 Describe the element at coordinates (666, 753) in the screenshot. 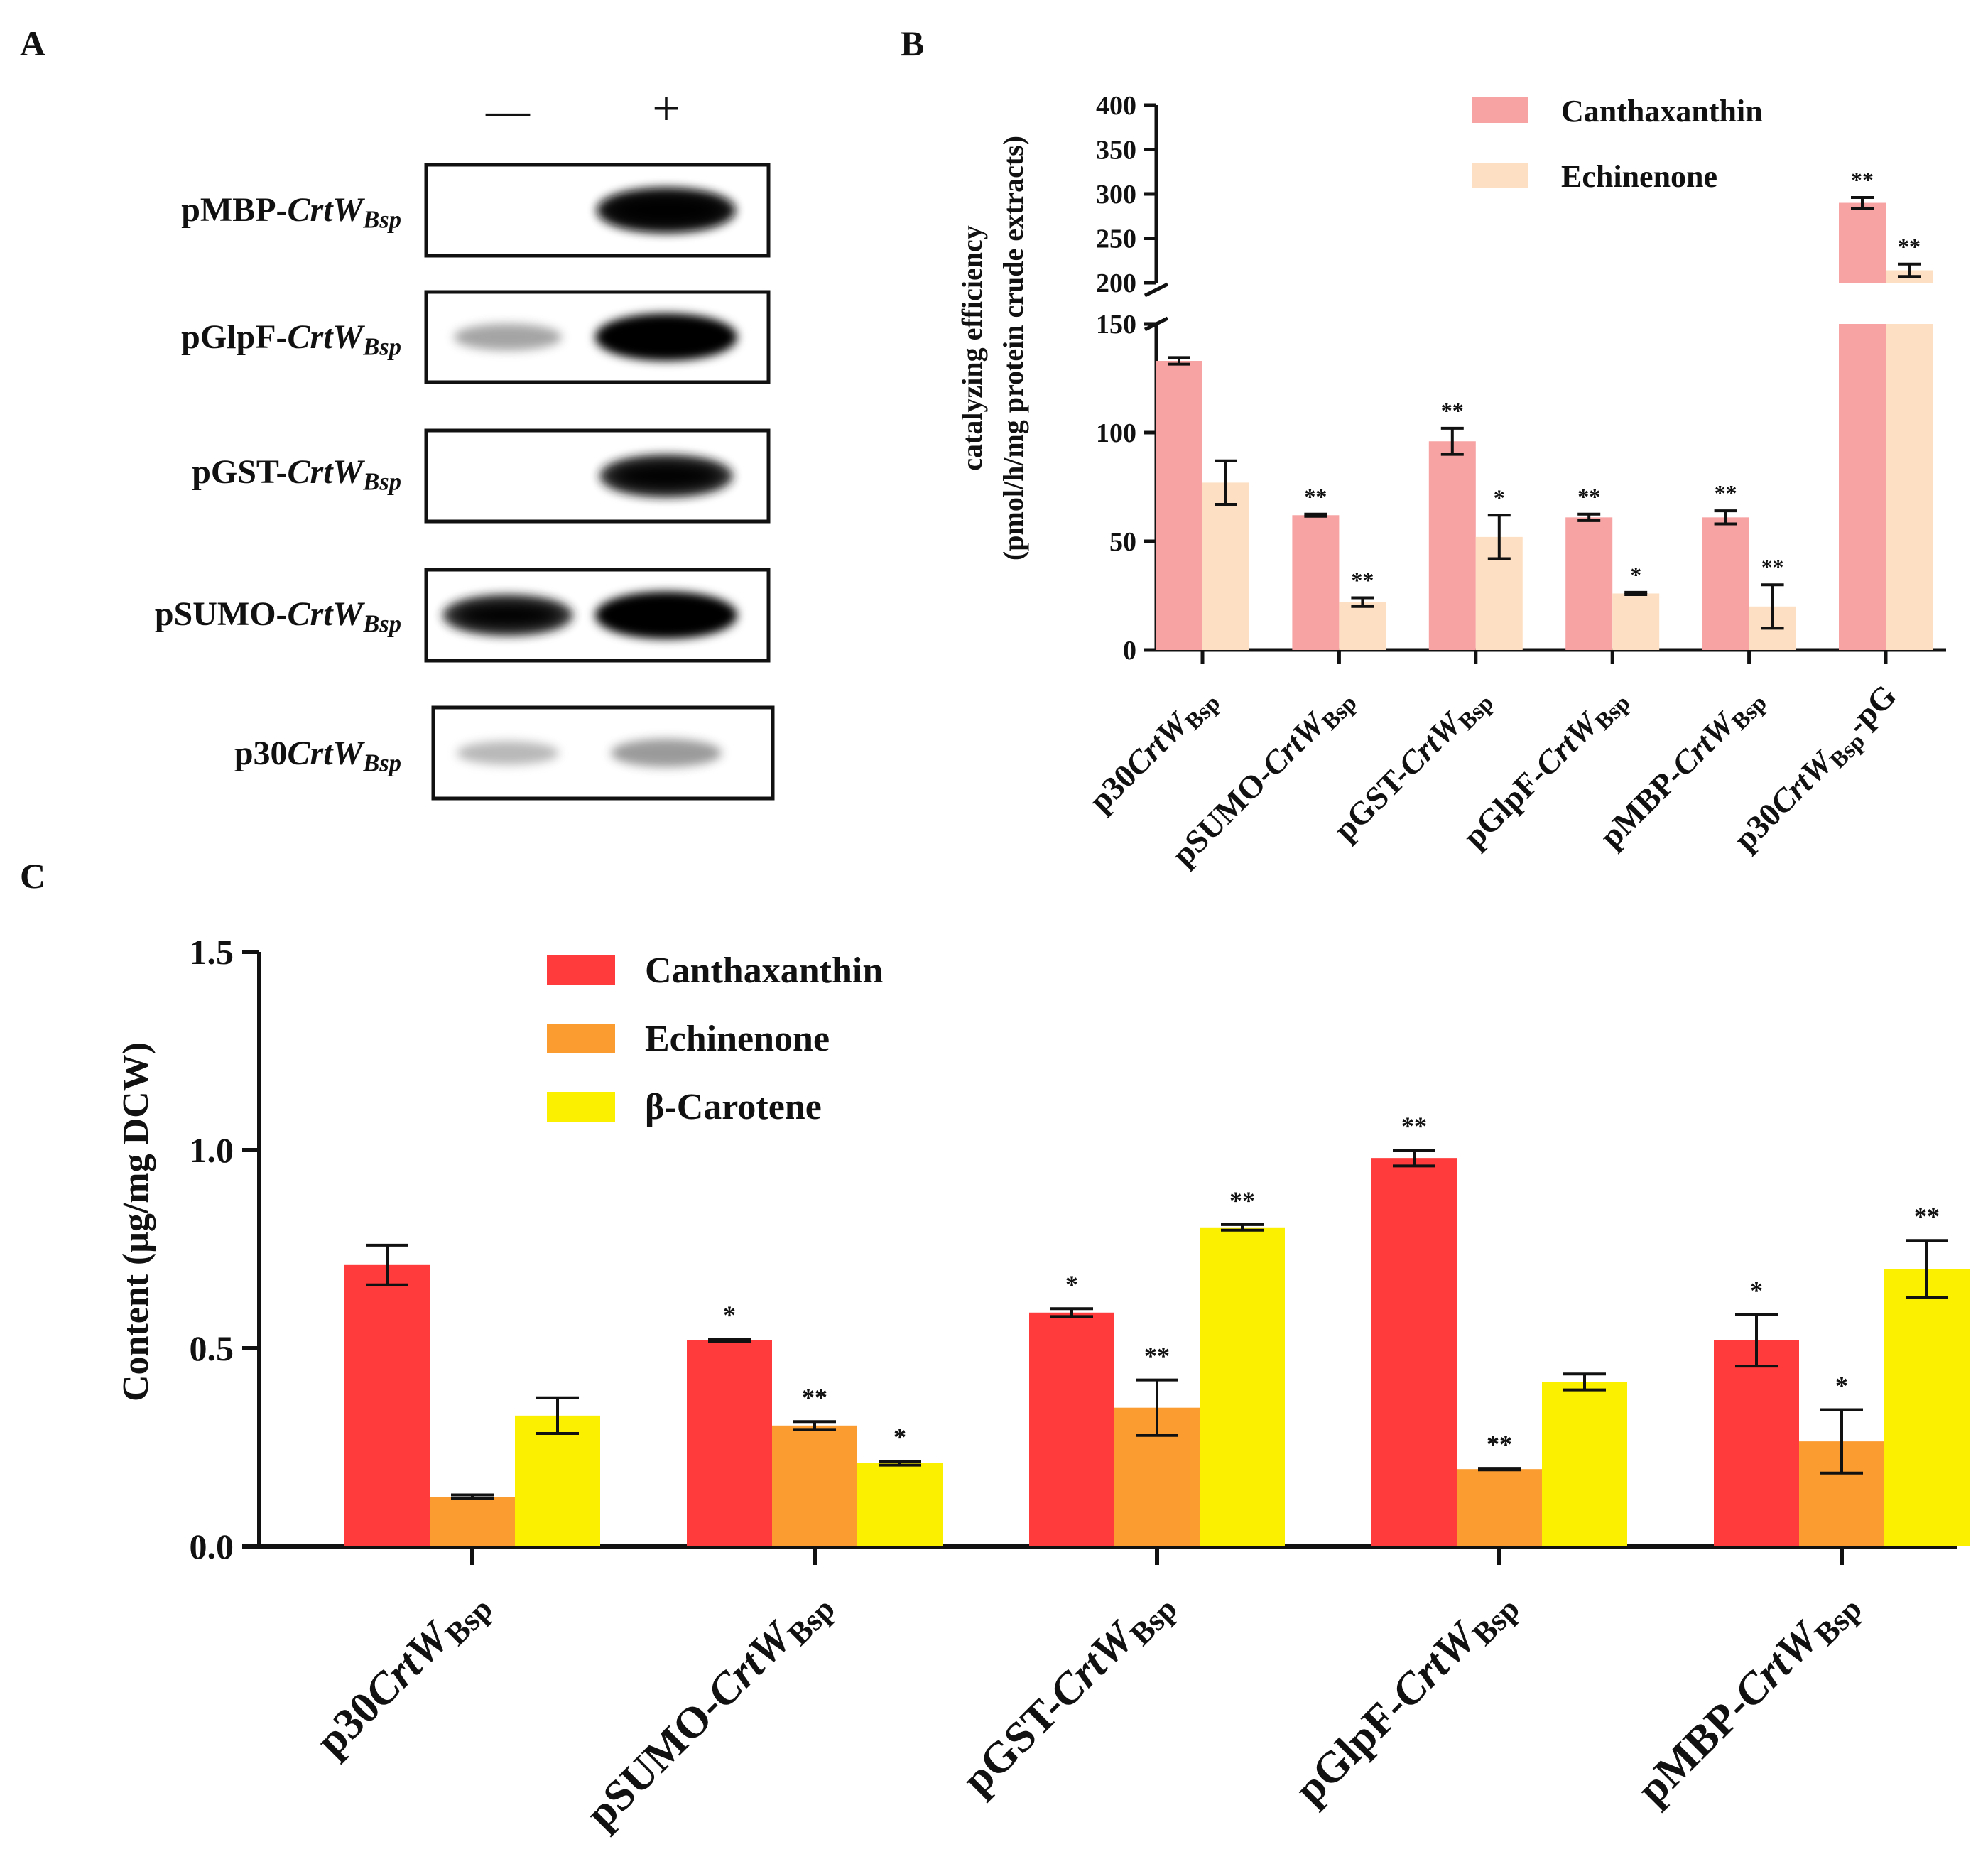

I see `blot-band-plus` at that location.